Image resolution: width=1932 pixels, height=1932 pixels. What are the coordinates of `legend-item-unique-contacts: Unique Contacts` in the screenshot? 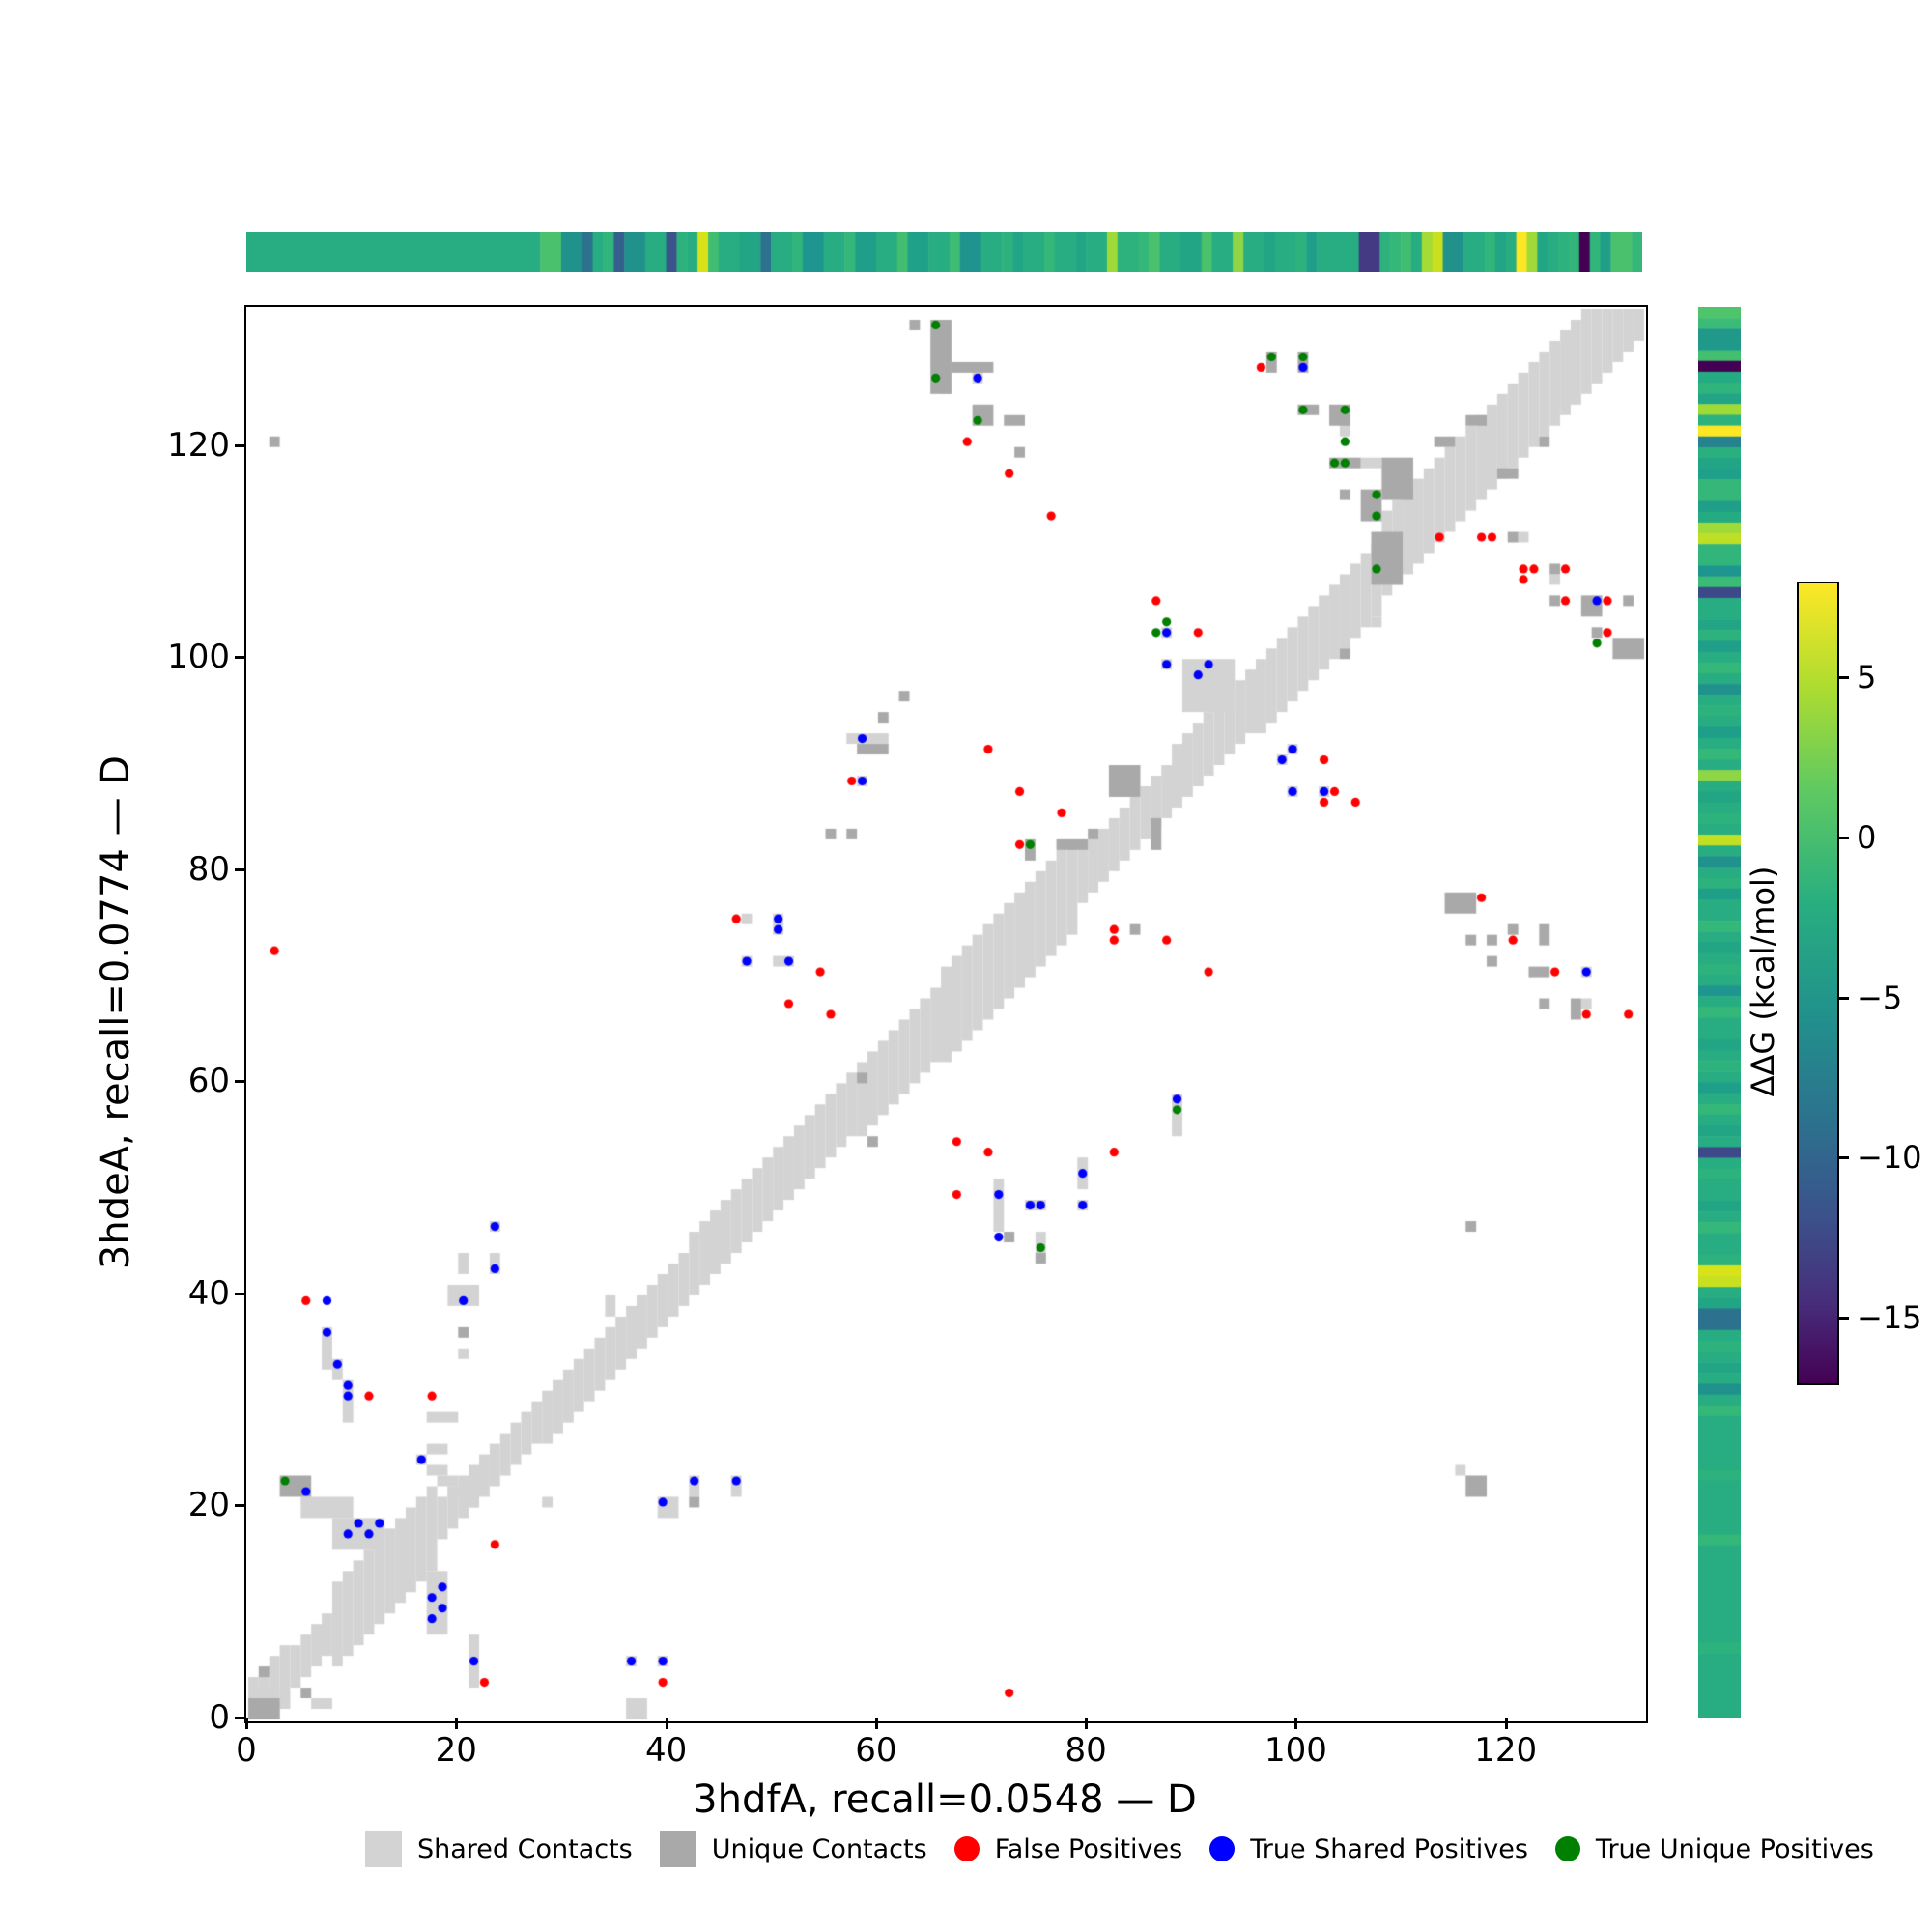 It's located at (793, 1849).